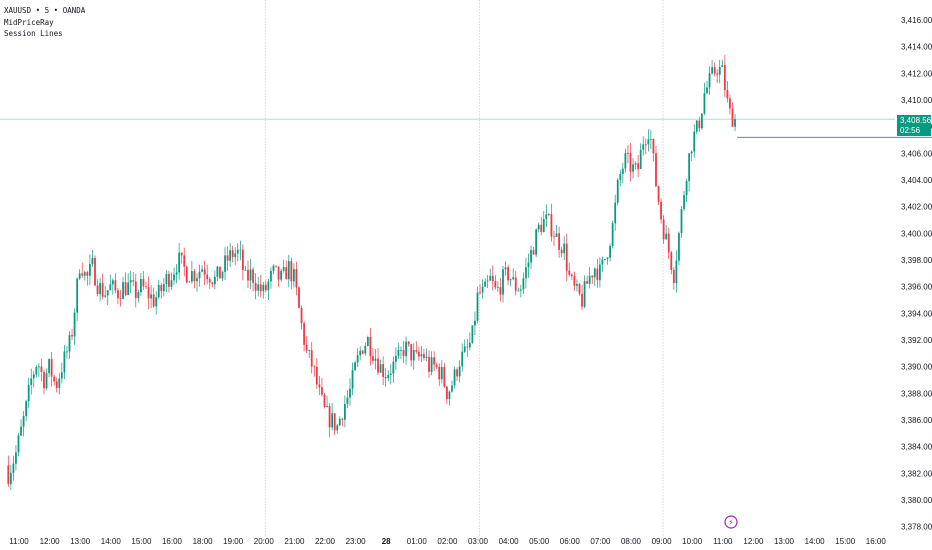 This screenshot has width=932, height=550. What do you see at coordinates (478, 541) in the screenshot?
I see `x-tick-label: 03:00` at bounding box center [478, 541].